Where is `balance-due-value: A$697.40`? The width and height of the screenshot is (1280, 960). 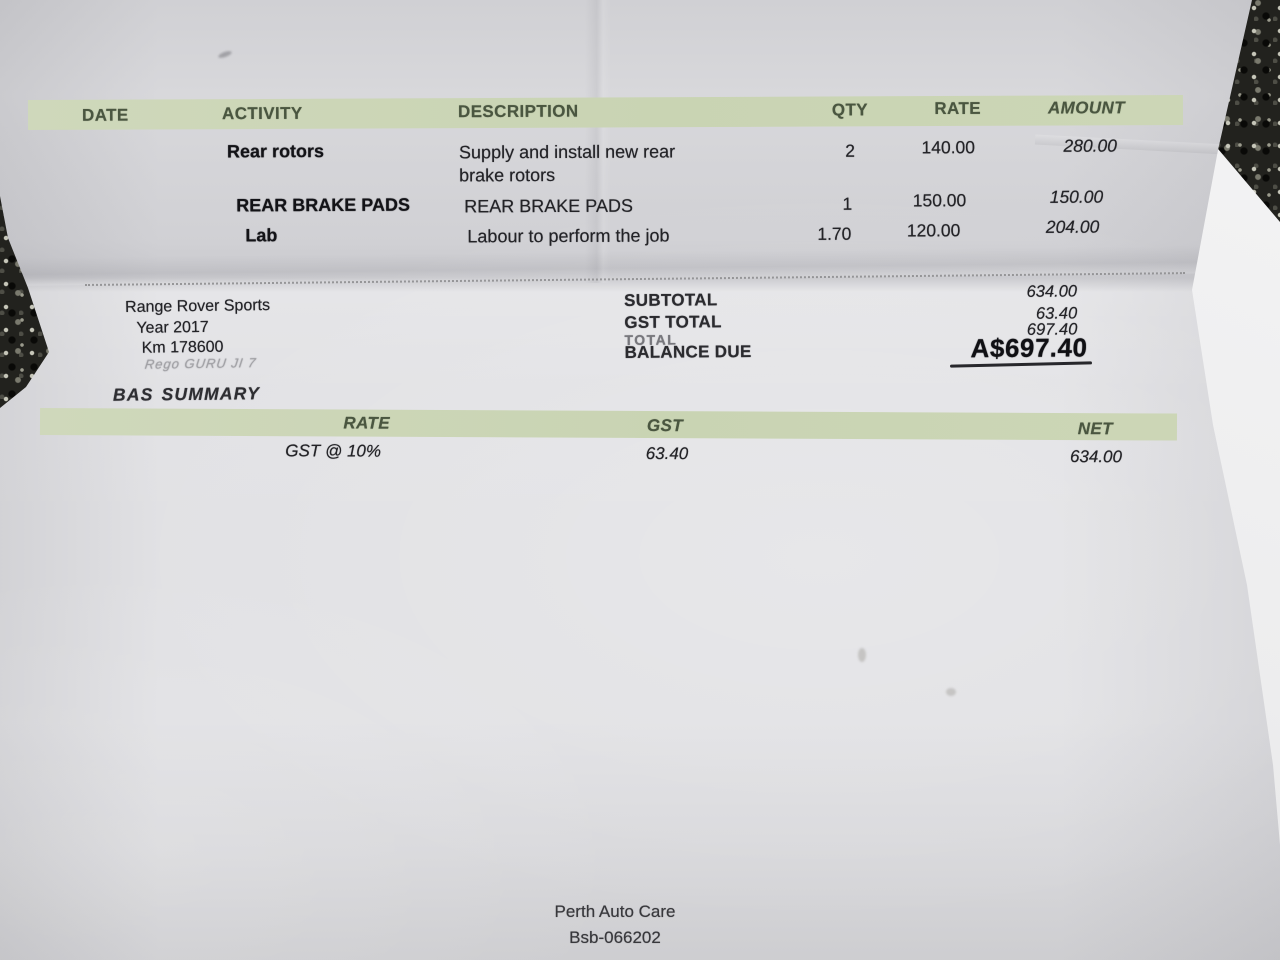
balance-due-value: A$697.40 is located at coordinates (1029, 348).